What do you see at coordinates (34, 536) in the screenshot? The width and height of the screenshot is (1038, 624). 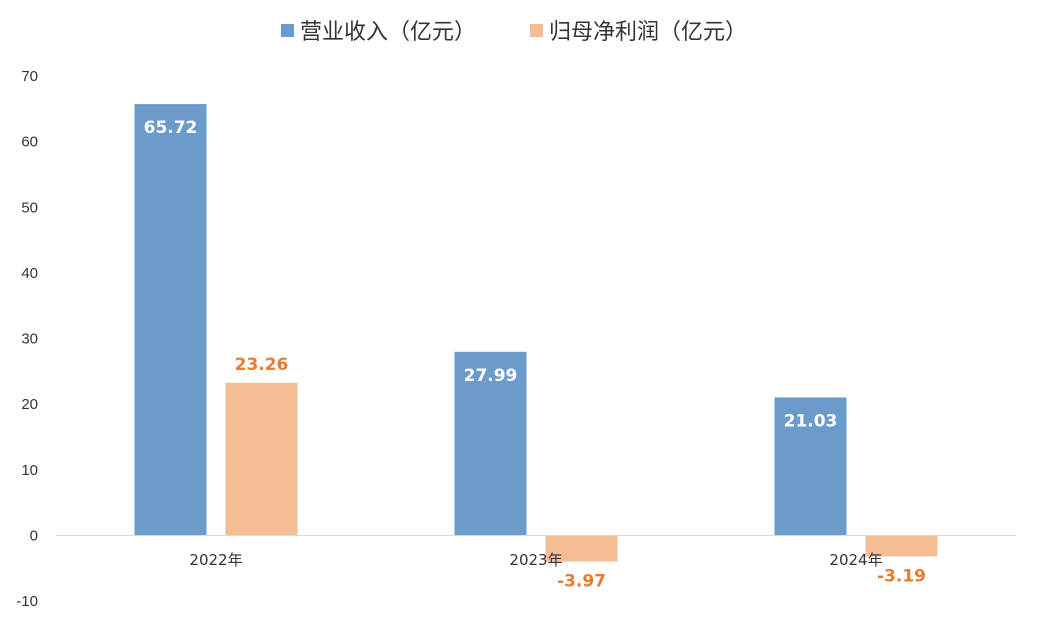 I see `y-tick-label: 0` at bounding box center [34, 536].